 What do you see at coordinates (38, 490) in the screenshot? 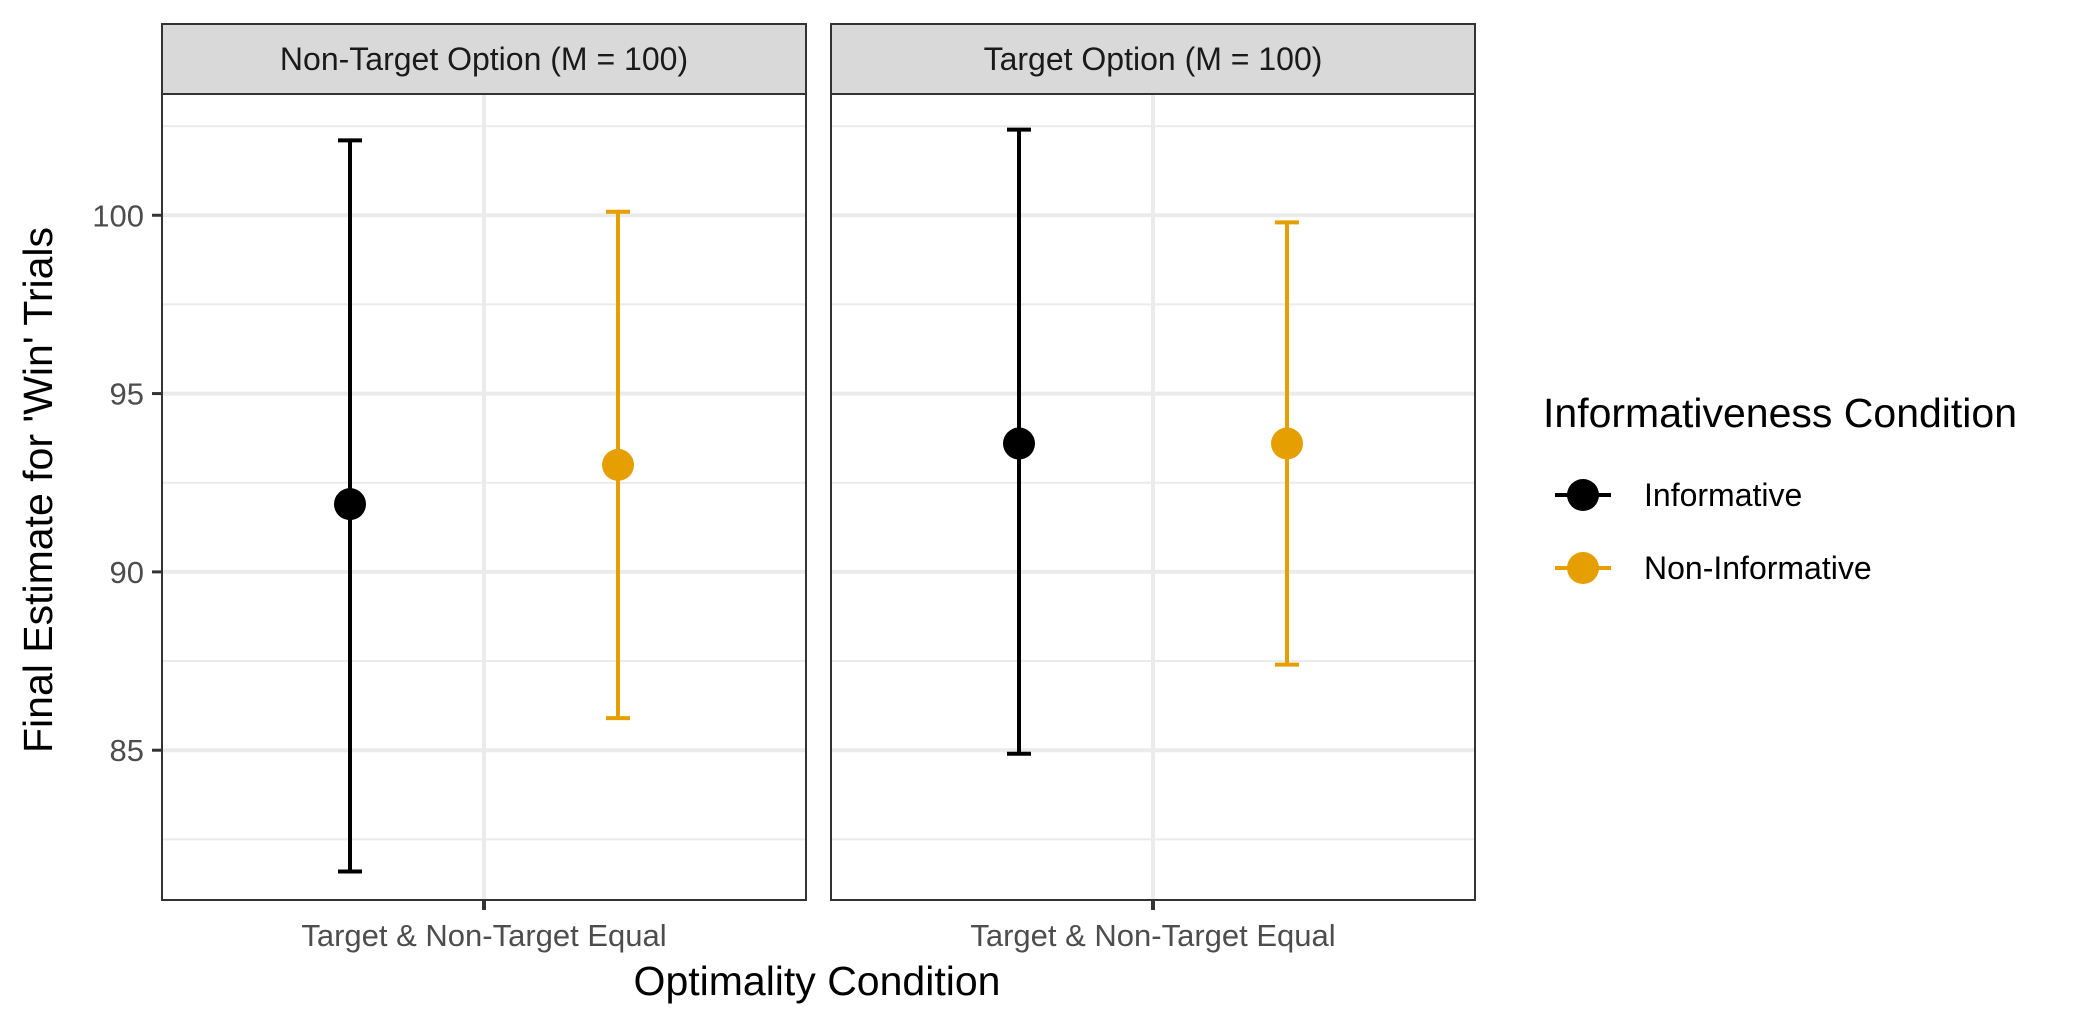
I see `y-axis-title: Final Estimate for 'Win' Trials` at bounding box center [38, 490].